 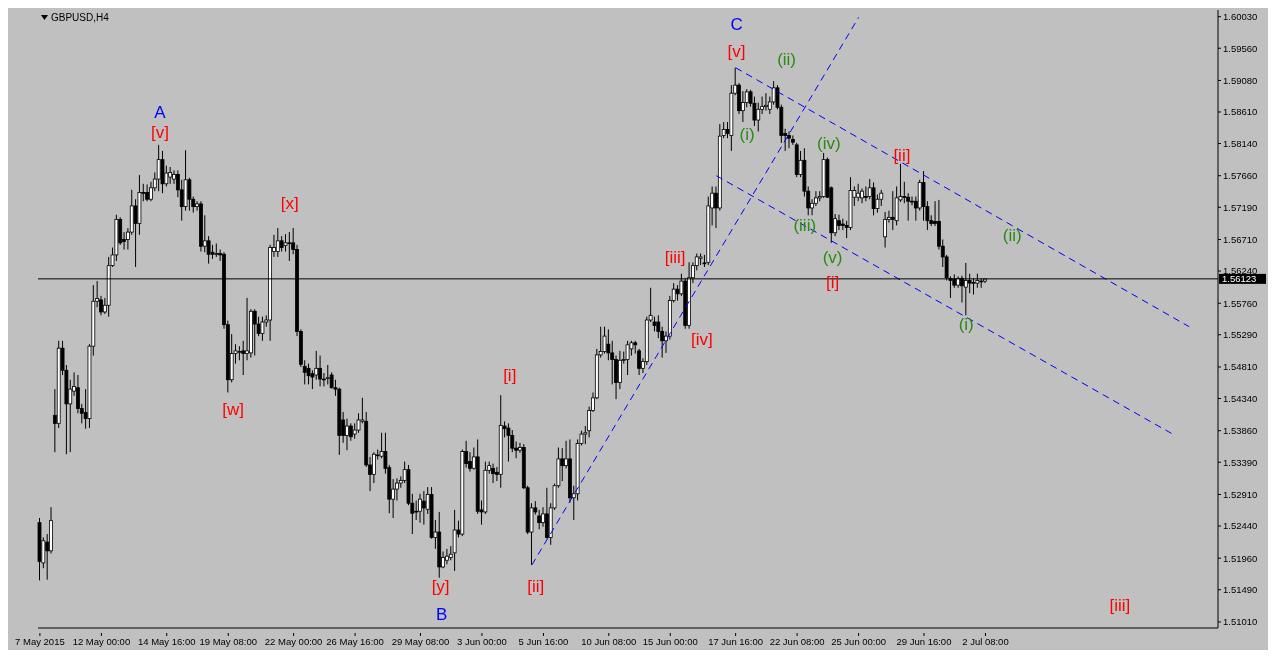 What do you see at coordinates (1240, 80) in the screenshot?
I see `y-tick-label: 1.59080` at bounding box center [1240, 80].